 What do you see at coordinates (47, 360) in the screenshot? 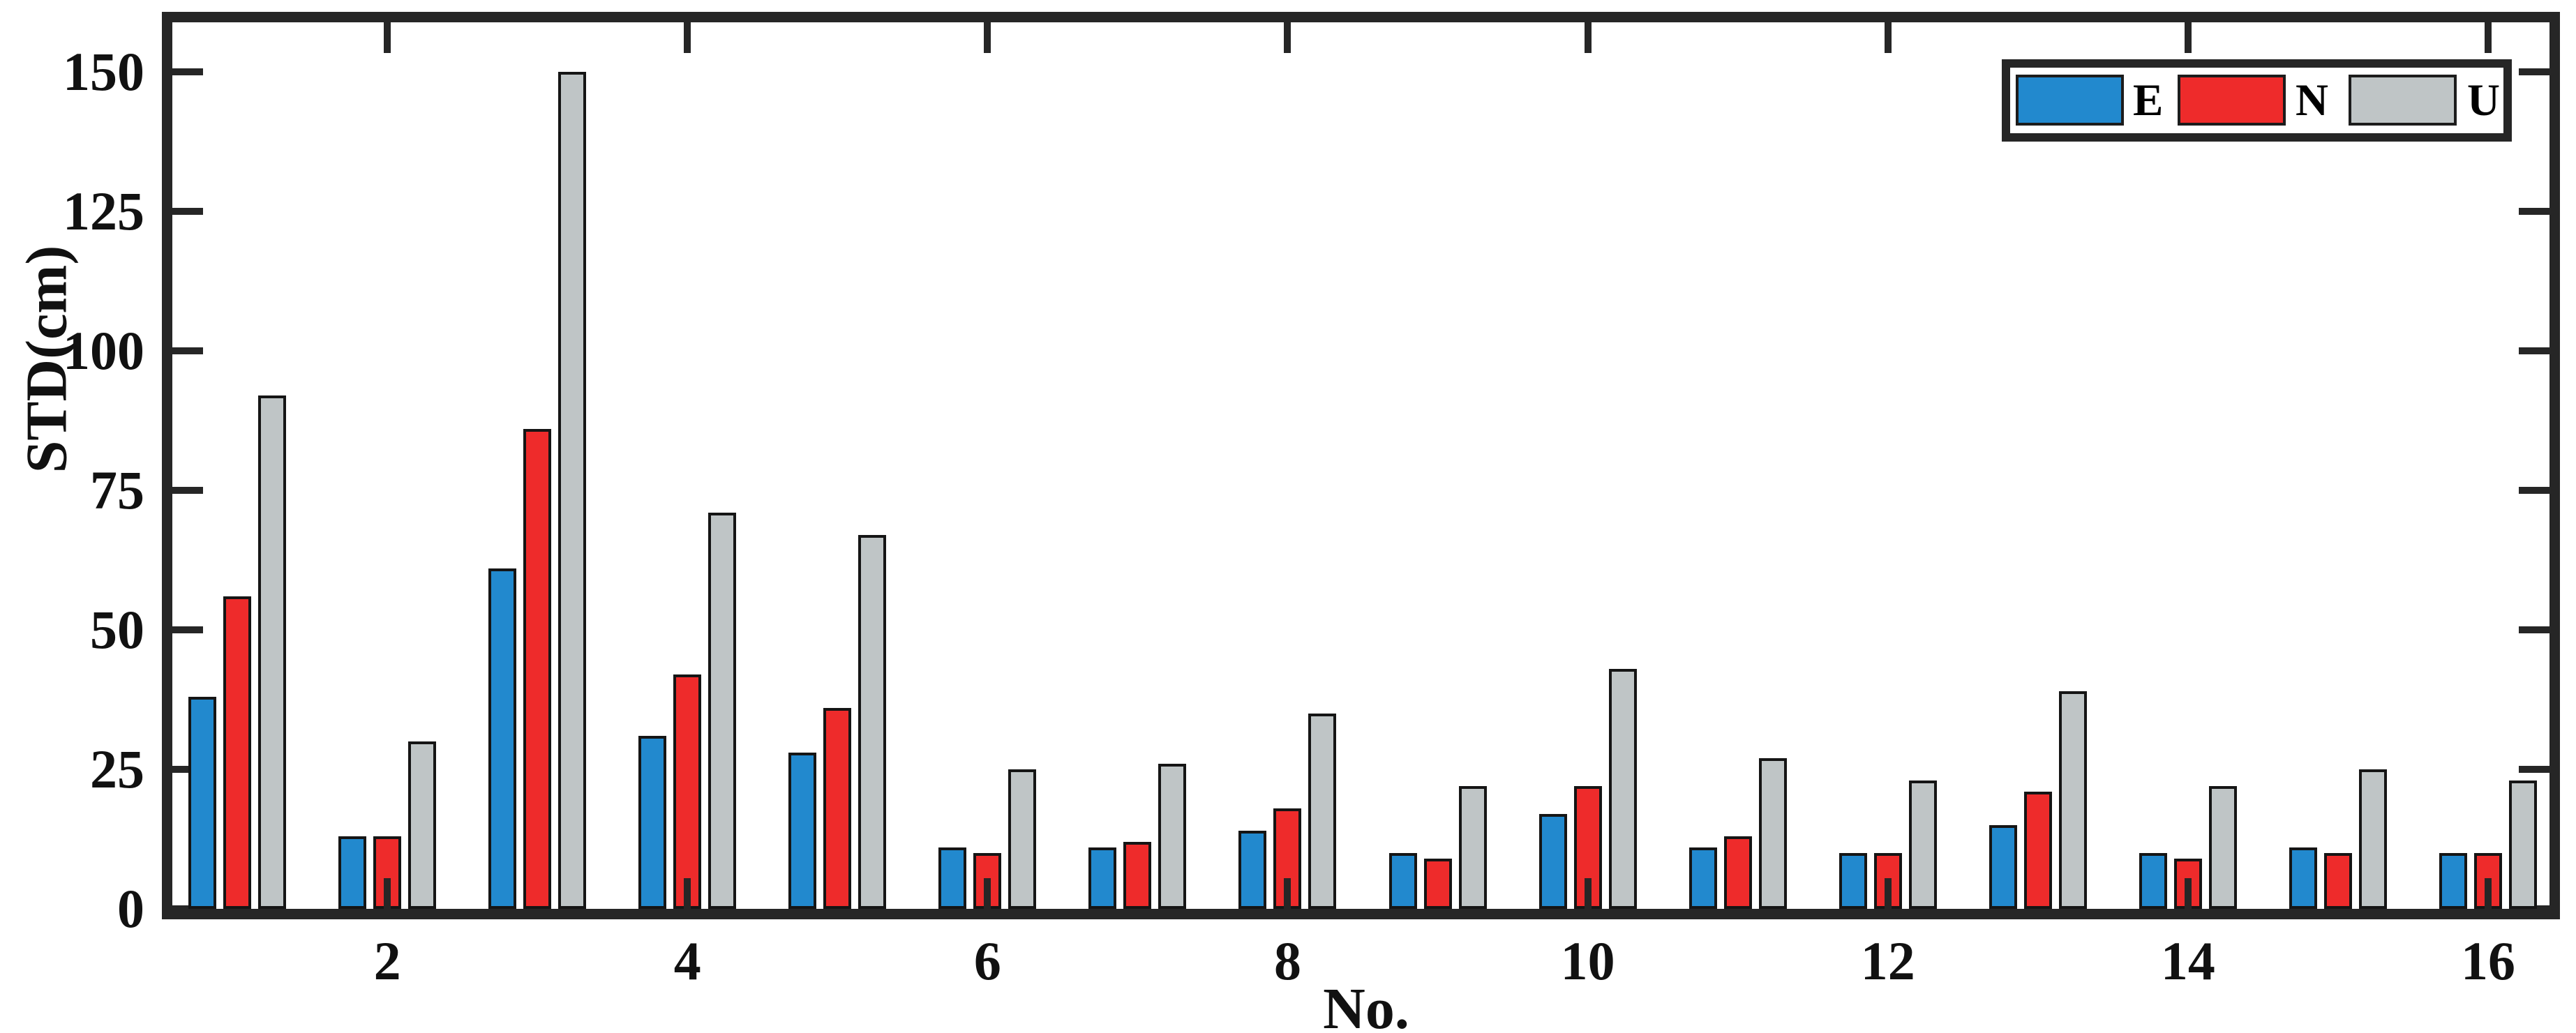
I see `y-axis-label: STD(cm)` at bounding box center [47, 360].